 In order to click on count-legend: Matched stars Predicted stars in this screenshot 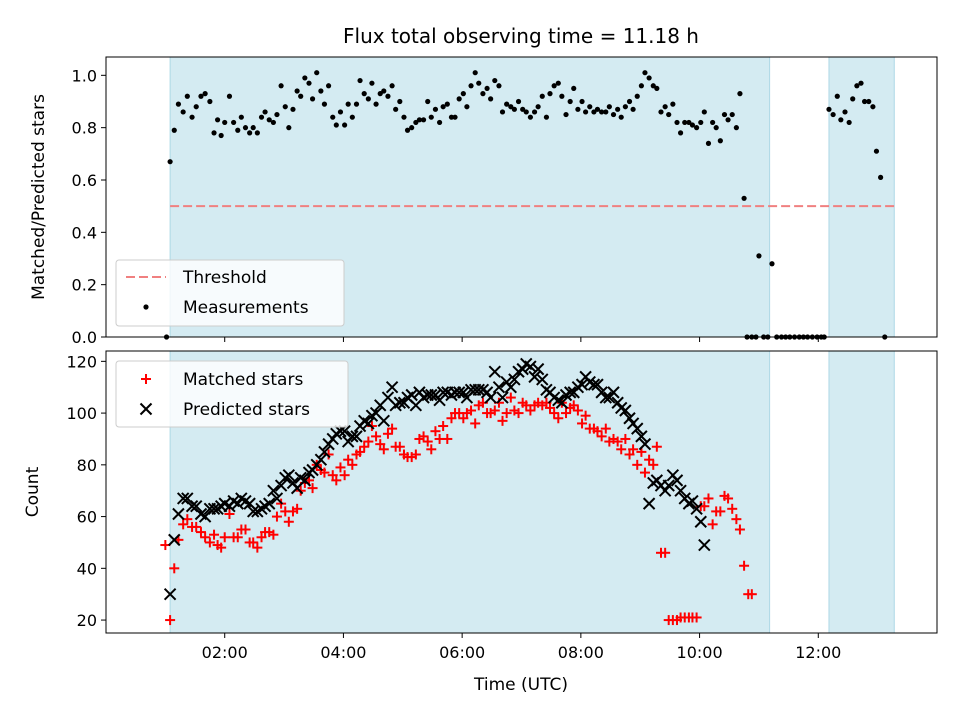, I will do `click(232, 394)`.